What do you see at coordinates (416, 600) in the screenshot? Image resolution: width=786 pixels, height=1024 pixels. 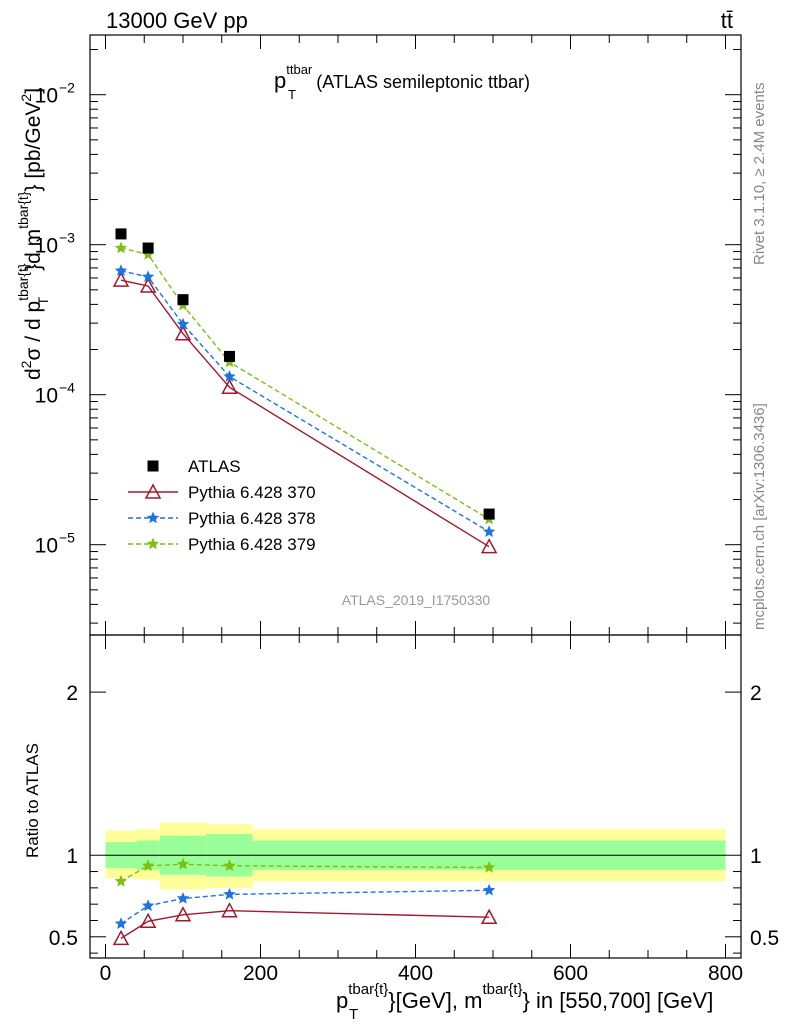 I see `analysis-watermark: ATLAS_2019_I1750330` at bounding box center [416, 600].